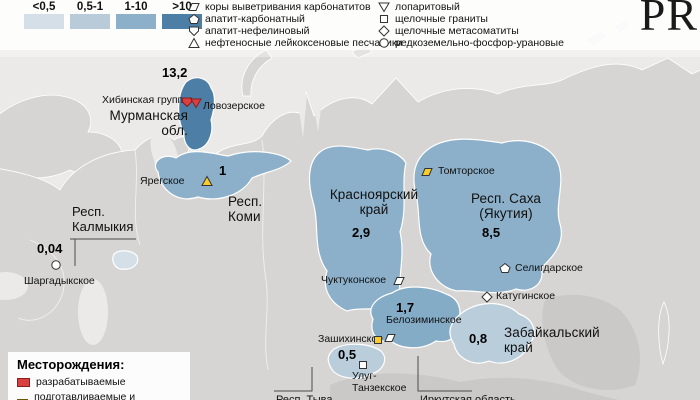 Image resolution: width=700 pixels, height=400 pixels. I want to click on developed-swatch, so click(23, 382).